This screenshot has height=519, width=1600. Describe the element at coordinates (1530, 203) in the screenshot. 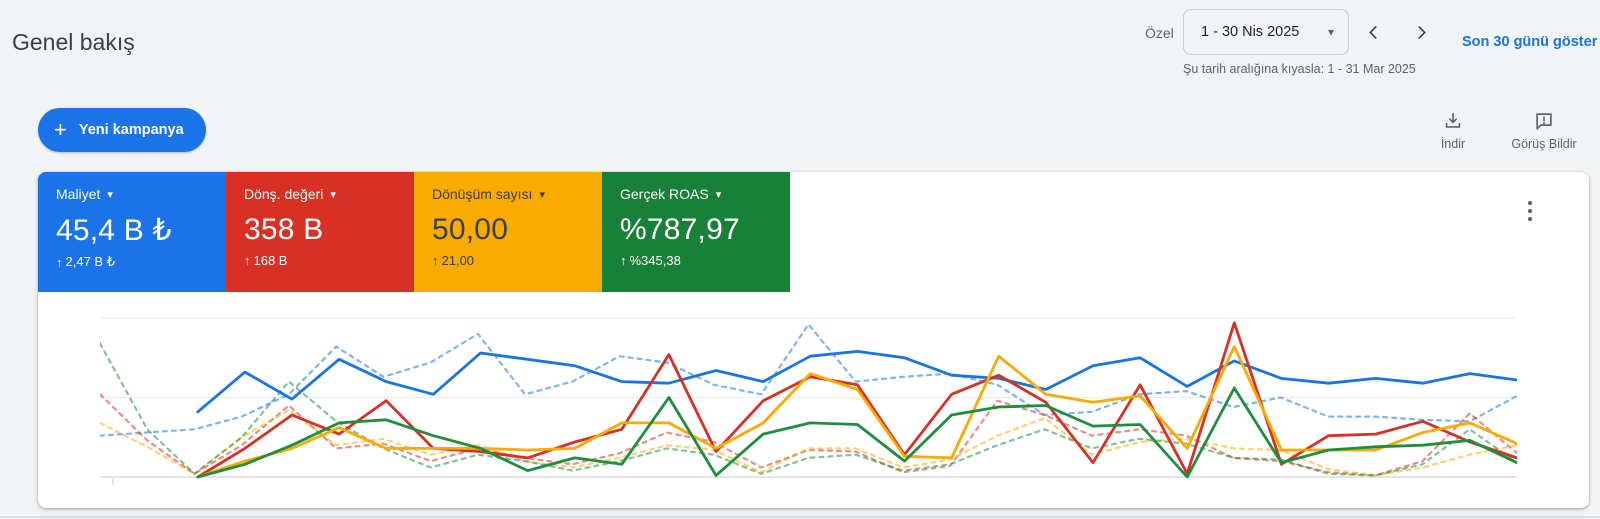

I see `kebab-icon` at that location.